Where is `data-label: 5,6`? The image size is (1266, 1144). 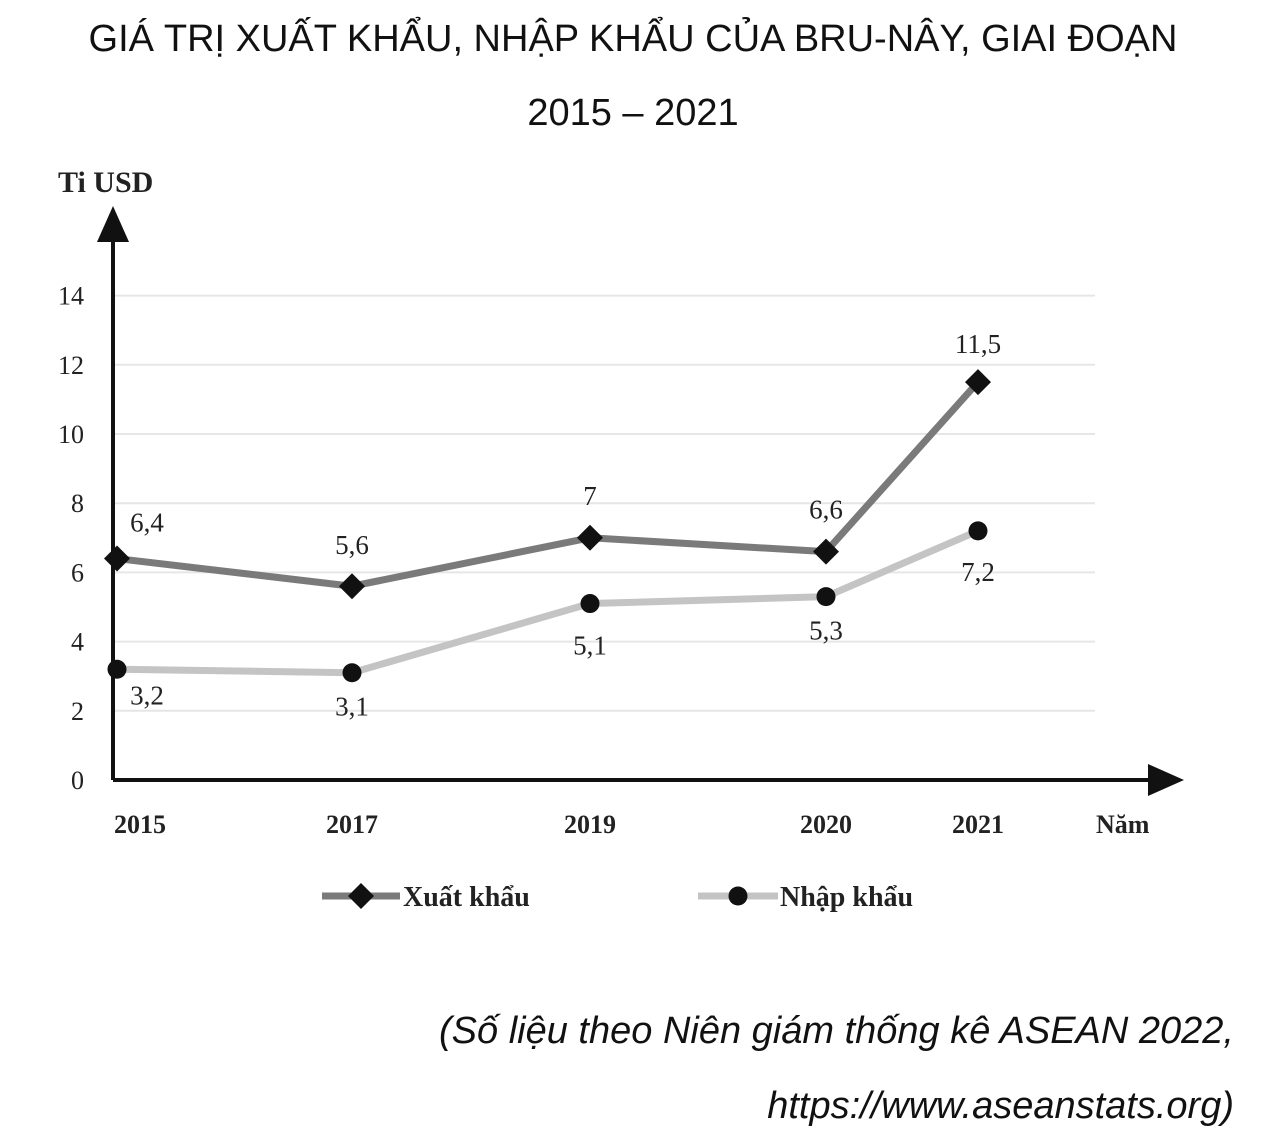
data-label: 5,6 is located at coordinates (352, 545).